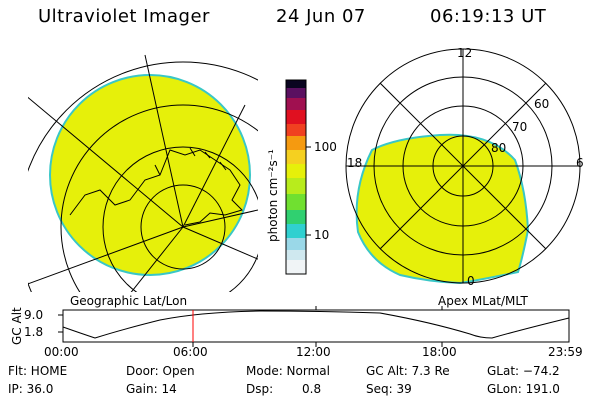 This screenshot has height=400, width=600. Describe the element at coordinates (273, 195) in the screenshot. I see `colorbar-unit-label: photon cm⁻²s⁻¹` at that location.